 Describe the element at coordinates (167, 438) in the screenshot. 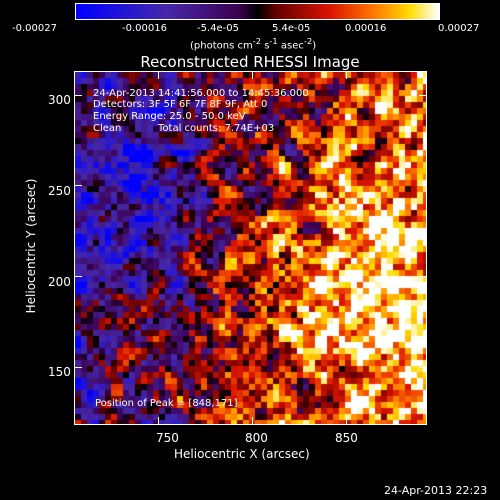

I see `x-tick-label: 750` at that location.